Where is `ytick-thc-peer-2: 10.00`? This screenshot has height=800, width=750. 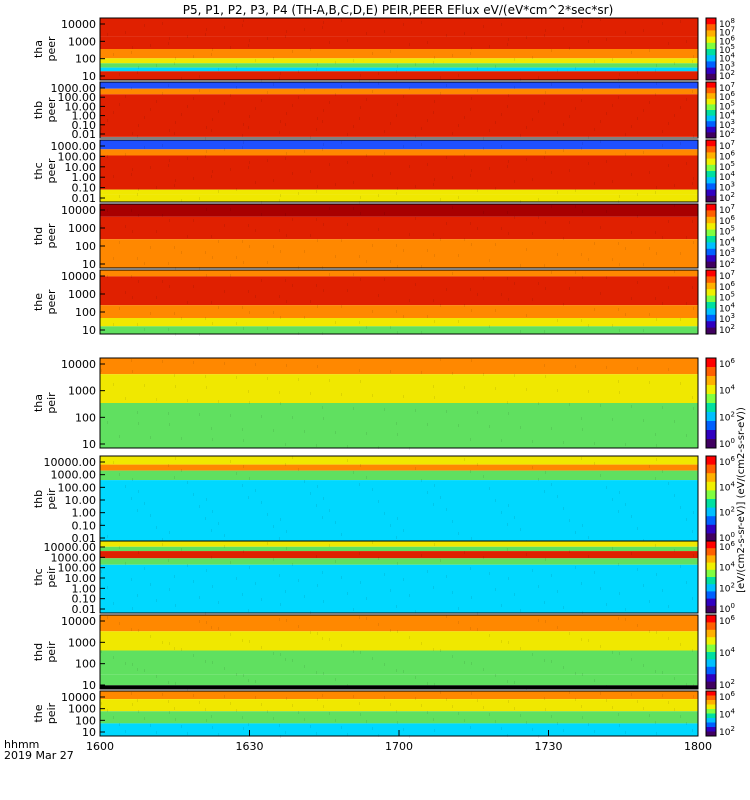
ytick-thc-peer-2: 10.00 is located at coordinates (81, 167).